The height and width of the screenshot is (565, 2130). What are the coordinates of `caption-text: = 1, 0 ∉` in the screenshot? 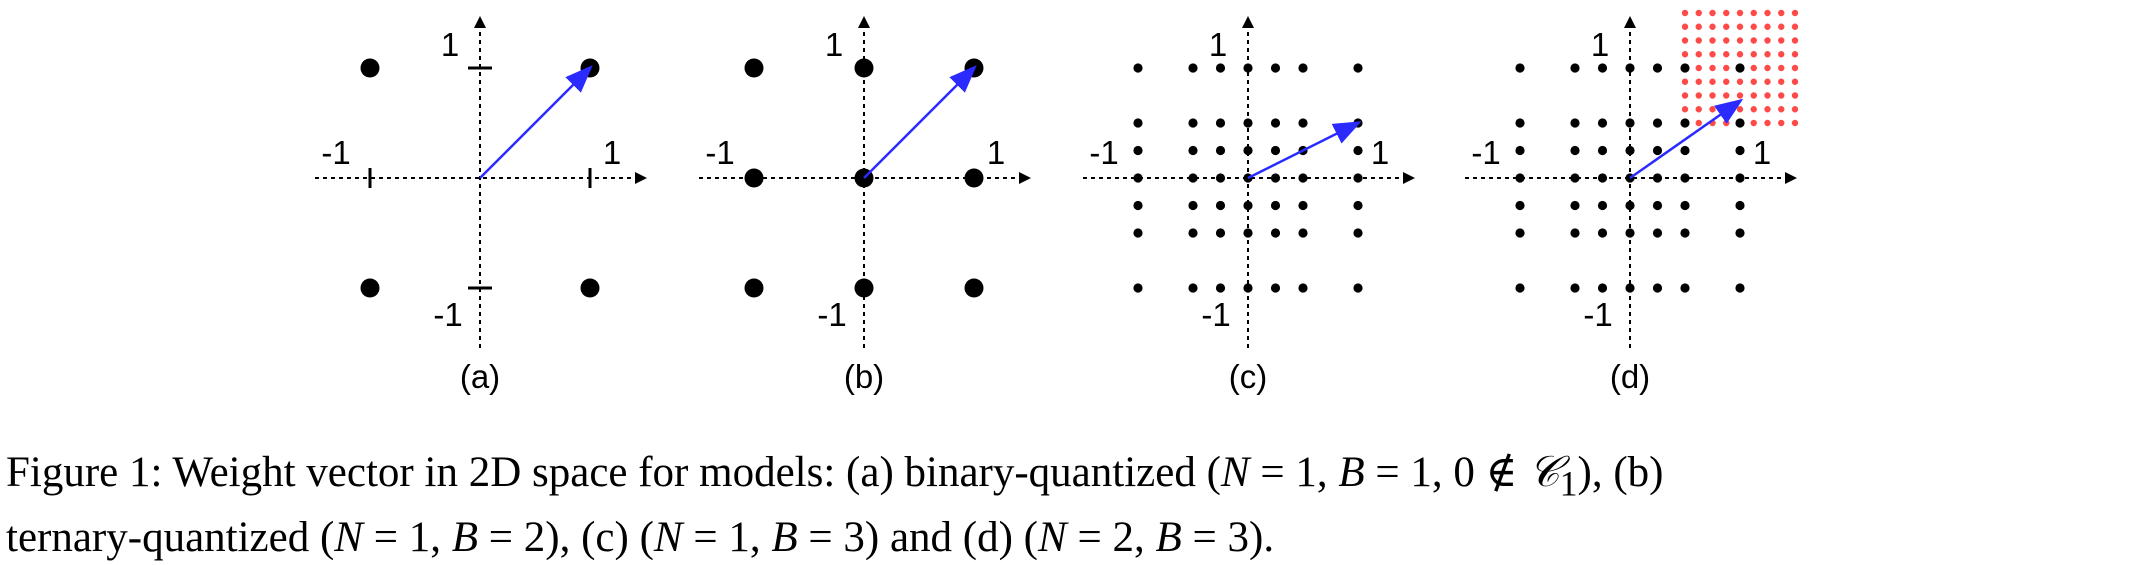 It's located at (1446, 472).